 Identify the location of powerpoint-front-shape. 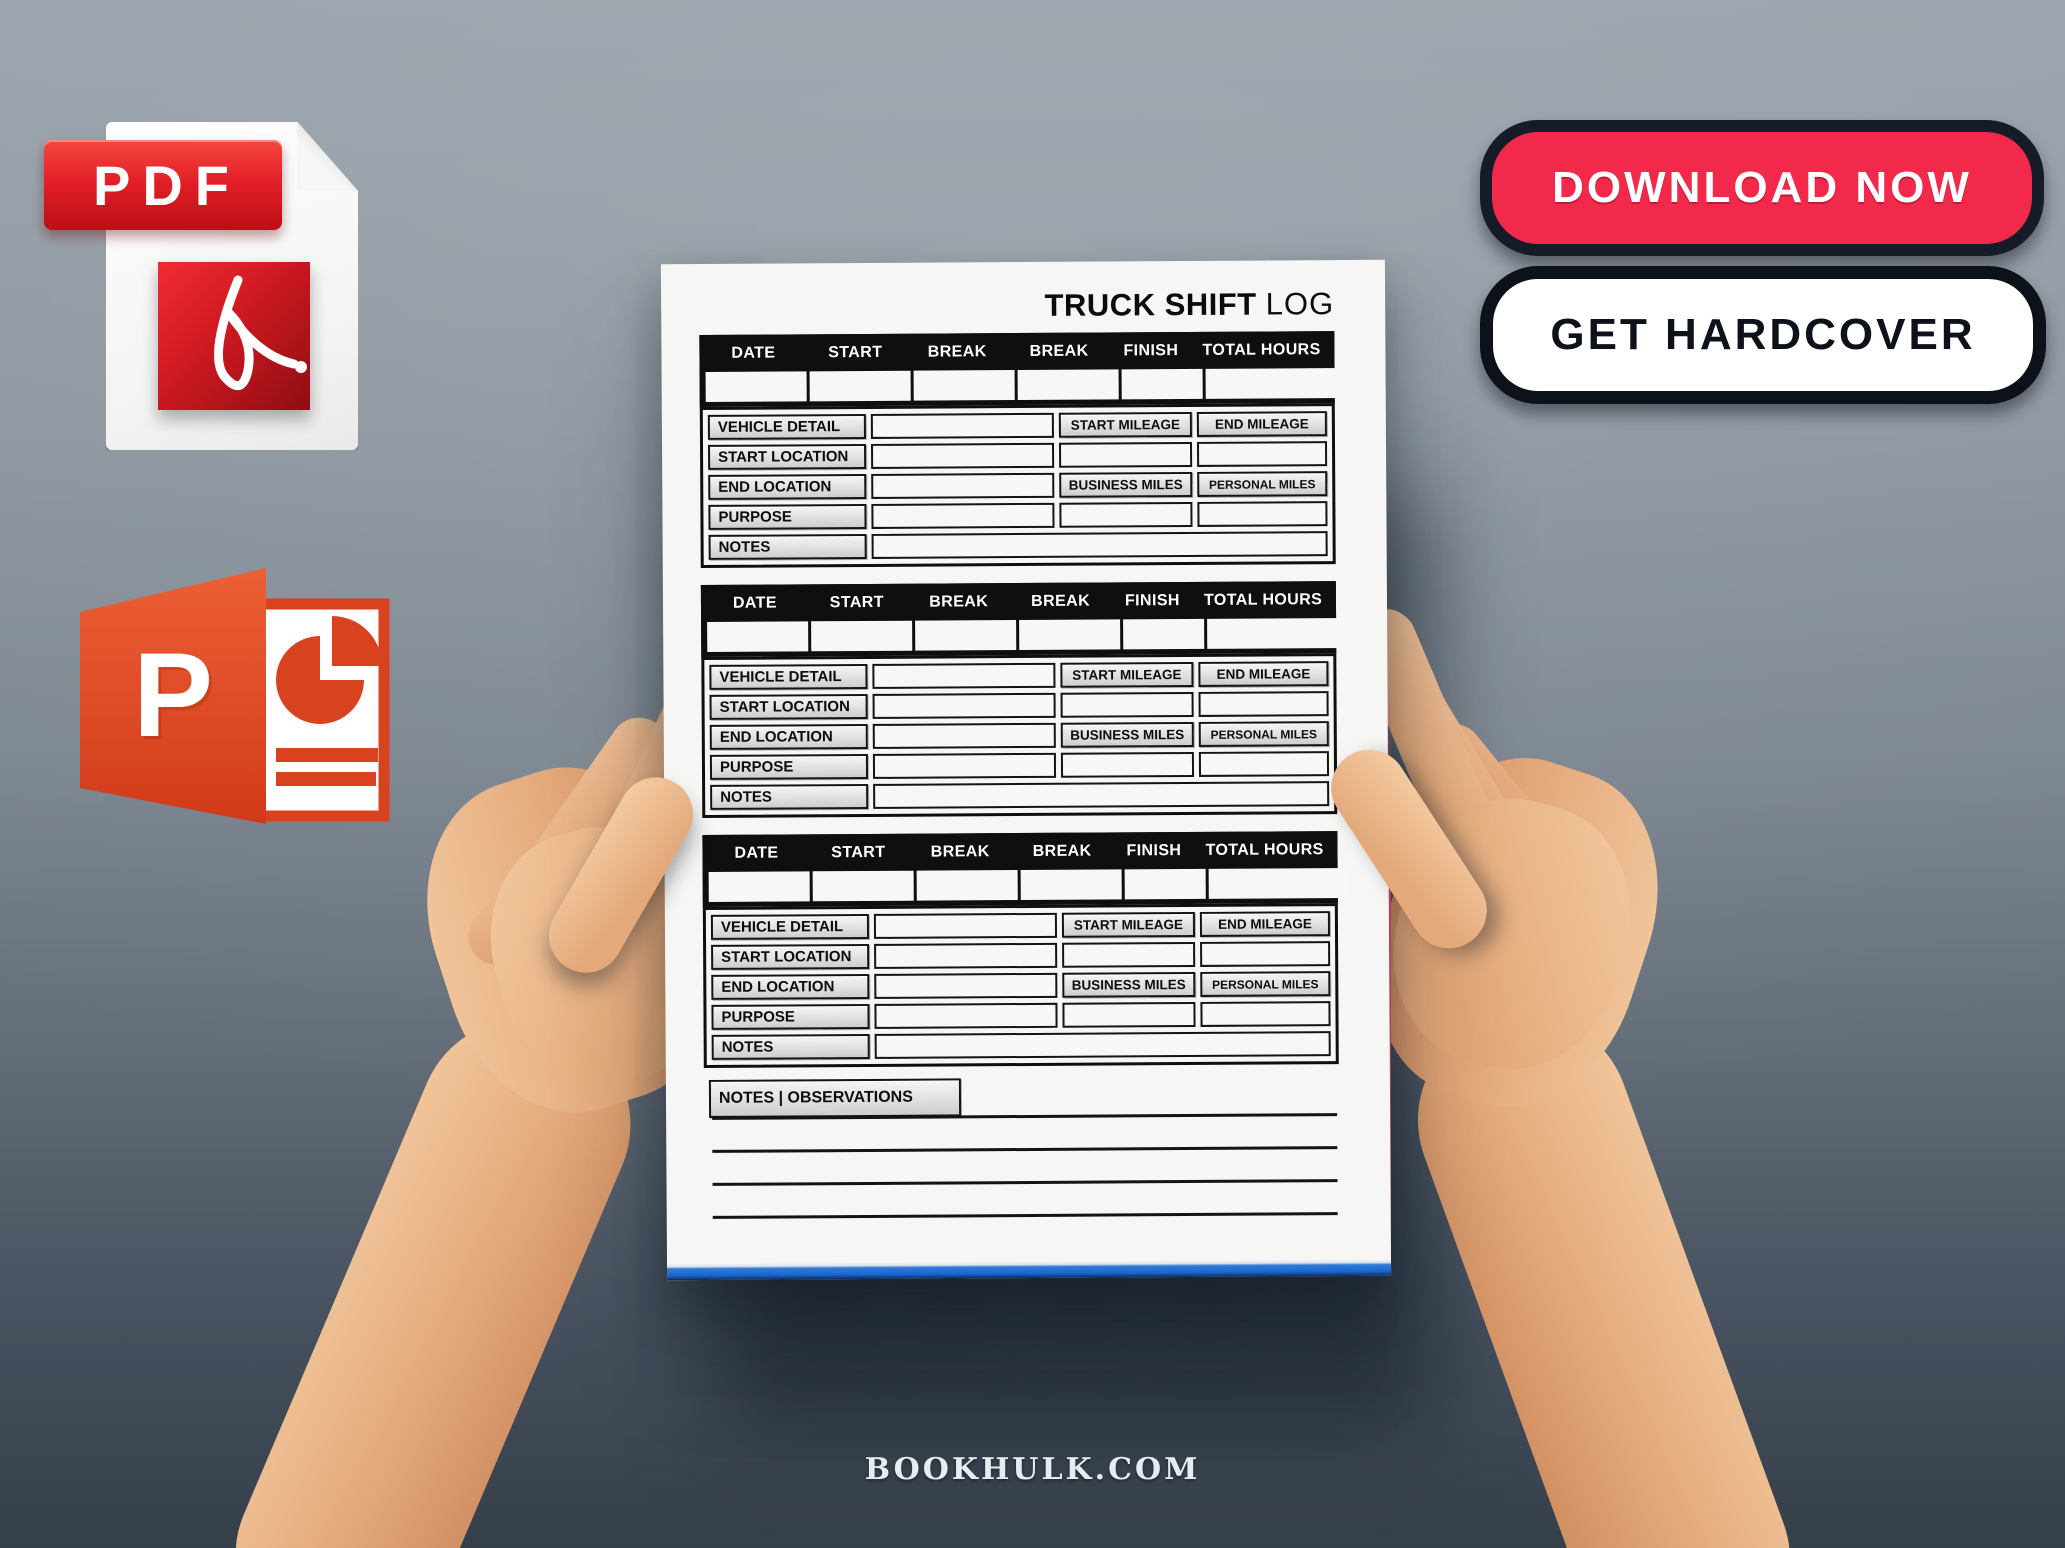
(173, 696).